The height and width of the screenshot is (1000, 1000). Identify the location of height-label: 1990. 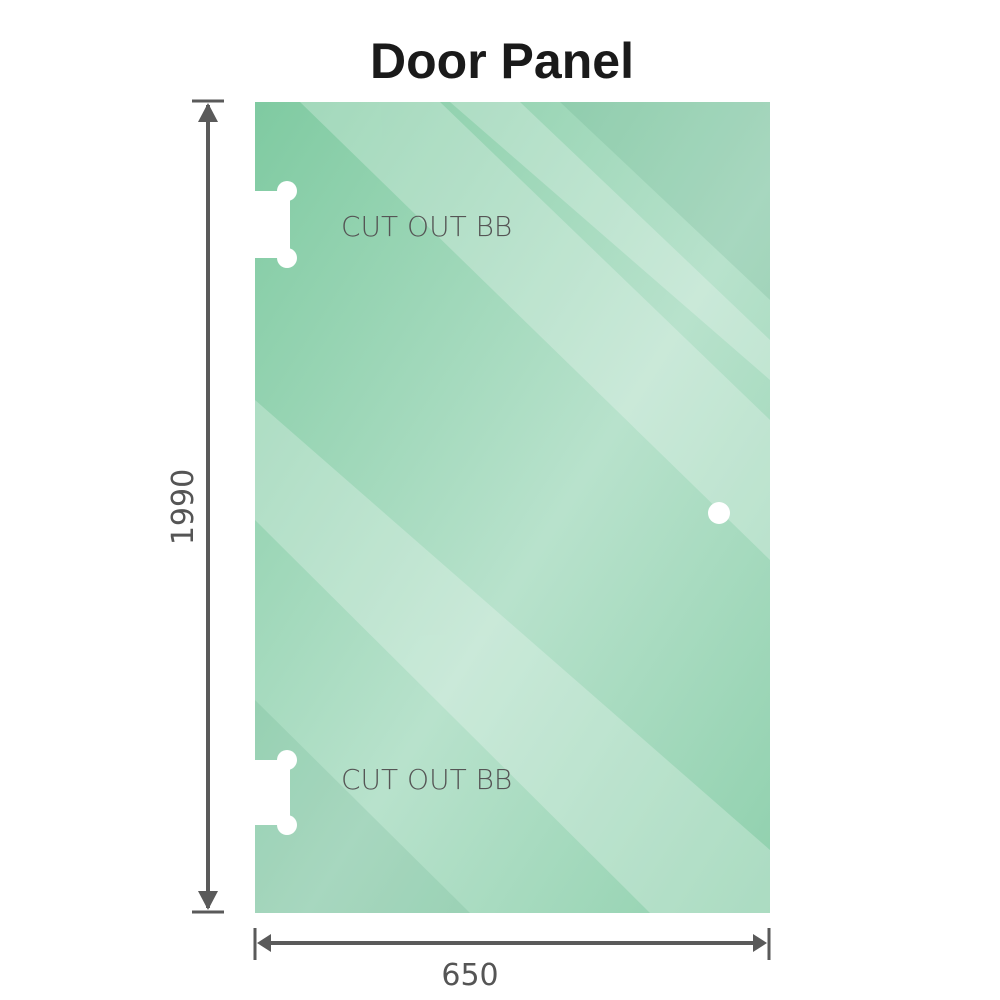
(183, 507).